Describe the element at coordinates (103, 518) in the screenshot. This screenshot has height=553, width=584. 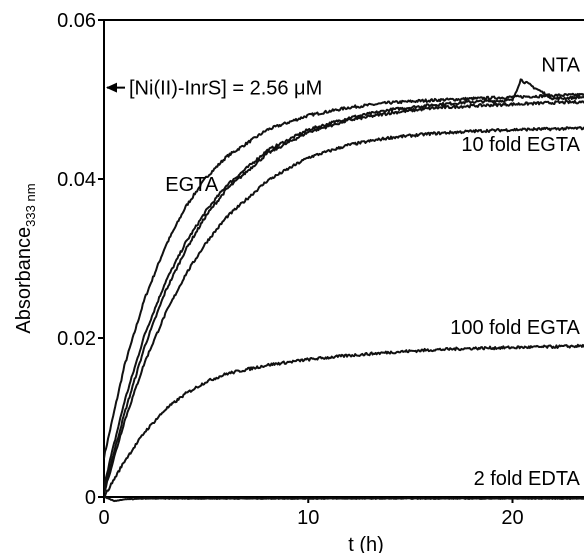
I see `x-tick-label: 0` at that location.